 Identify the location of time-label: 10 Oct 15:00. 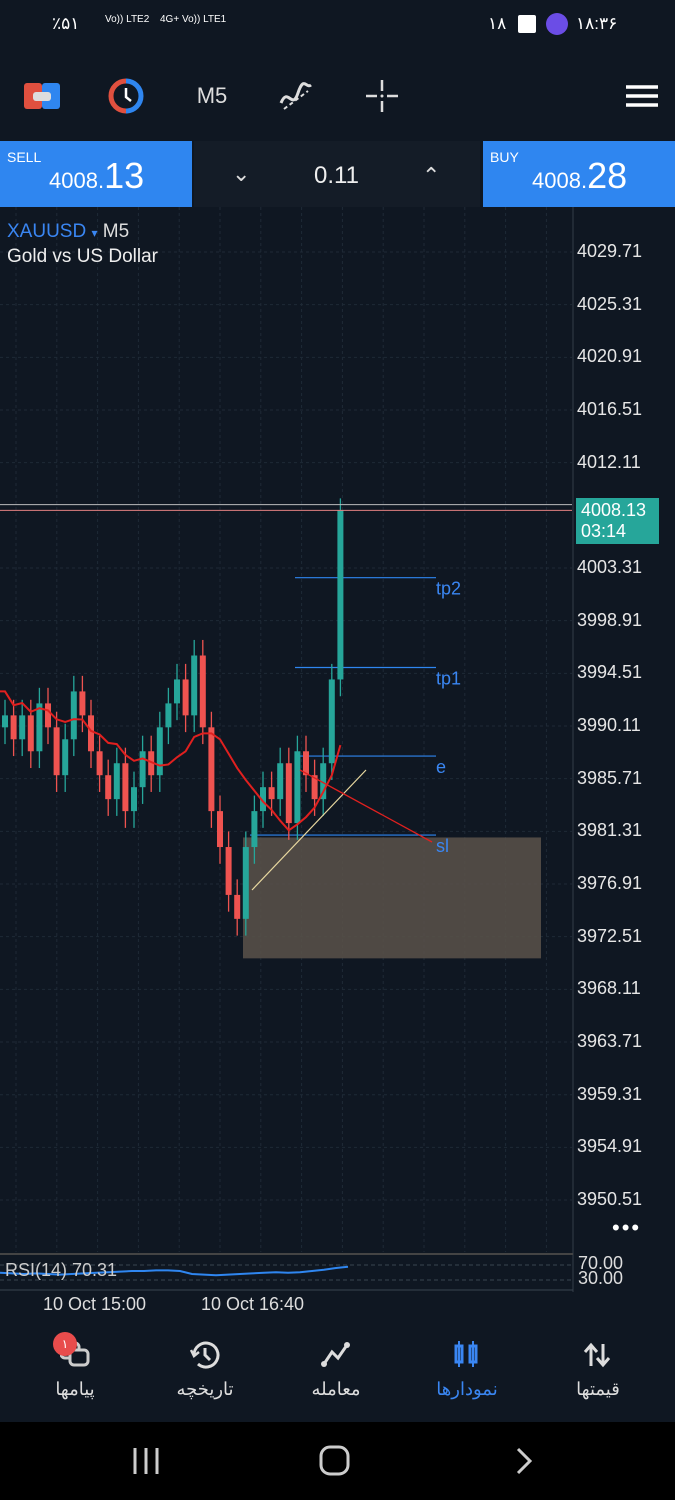
(95, 1304).